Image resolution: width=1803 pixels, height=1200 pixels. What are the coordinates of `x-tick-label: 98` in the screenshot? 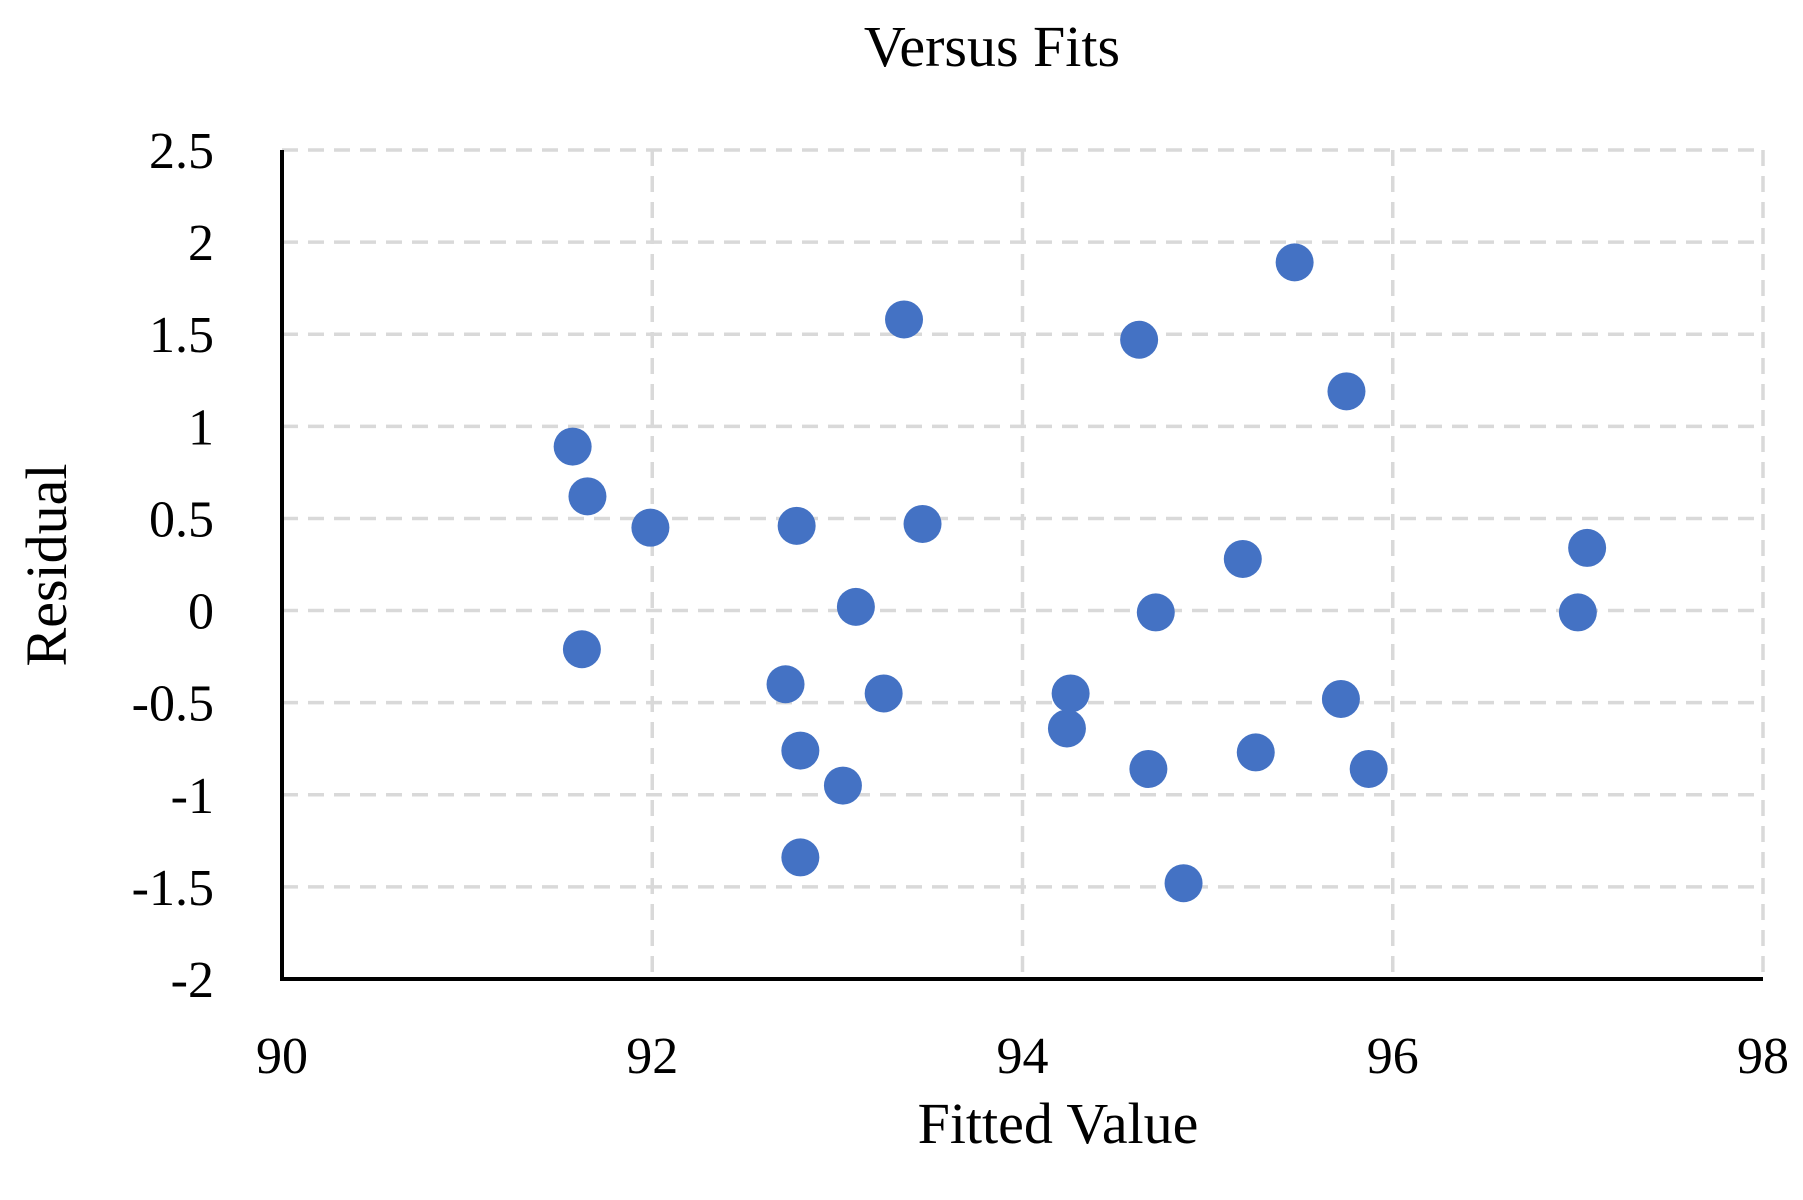 It's located at (1763, 1056).